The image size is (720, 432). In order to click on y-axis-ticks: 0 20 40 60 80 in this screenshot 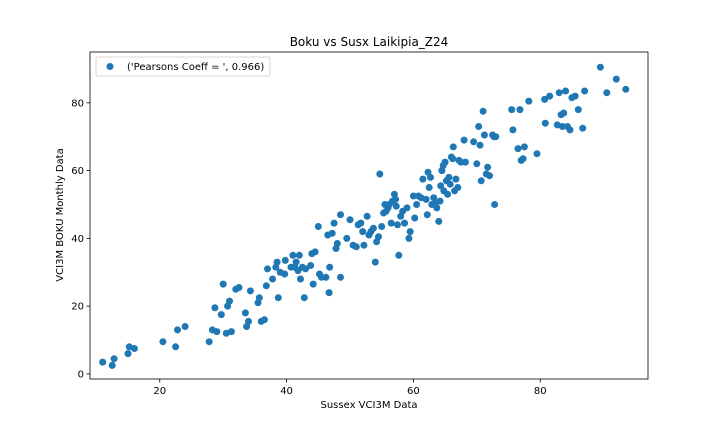, I will do `click(80, 239)`.